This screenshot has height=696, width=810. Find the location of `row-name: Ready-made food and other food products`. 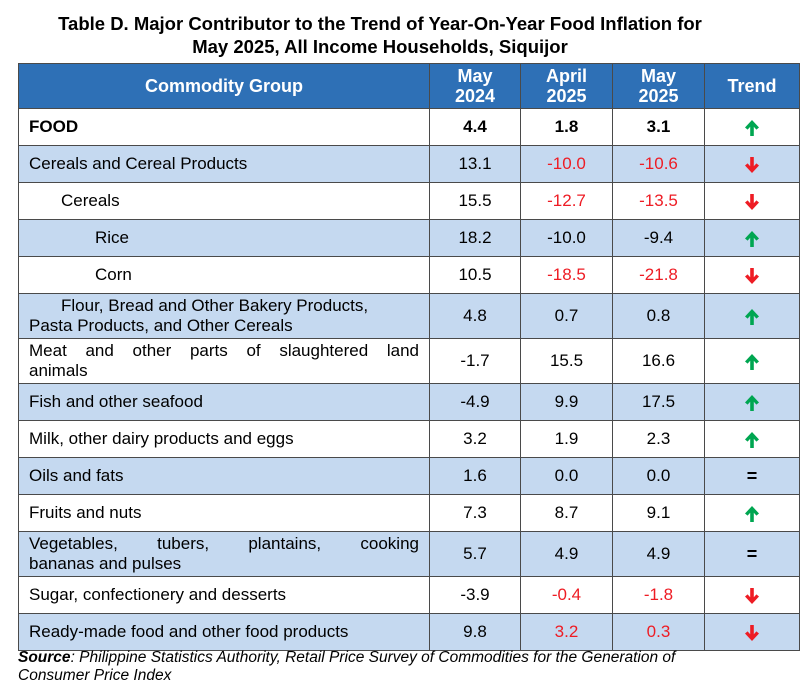

row-name: Ready-made food and other food products is located at coordinates (224, 632).